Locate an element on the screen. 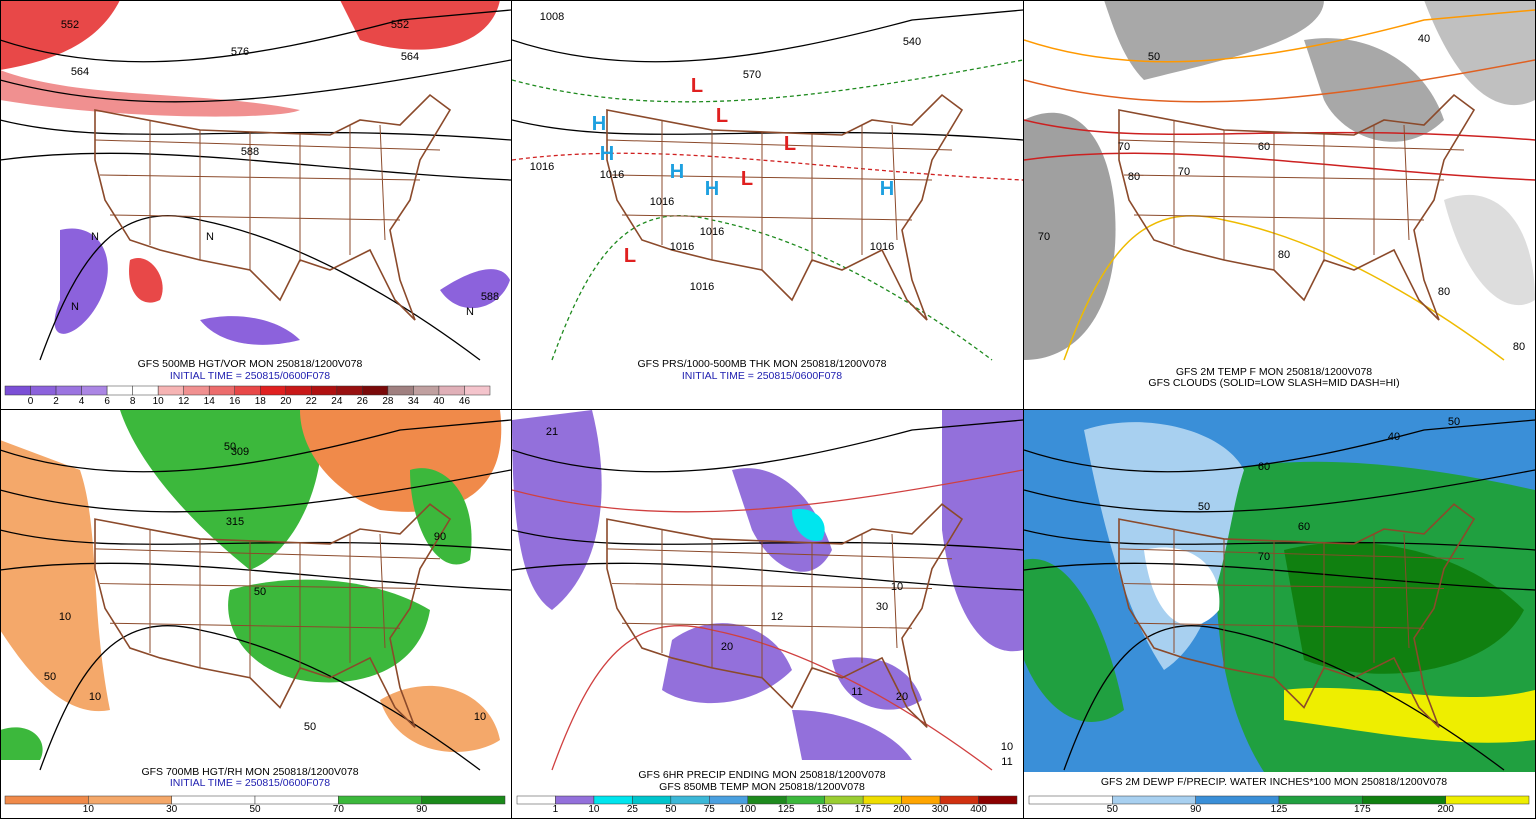 Image resolution: width=1536 pixels, height=824 pixels. country-outline is located at coordinates (785, 615).